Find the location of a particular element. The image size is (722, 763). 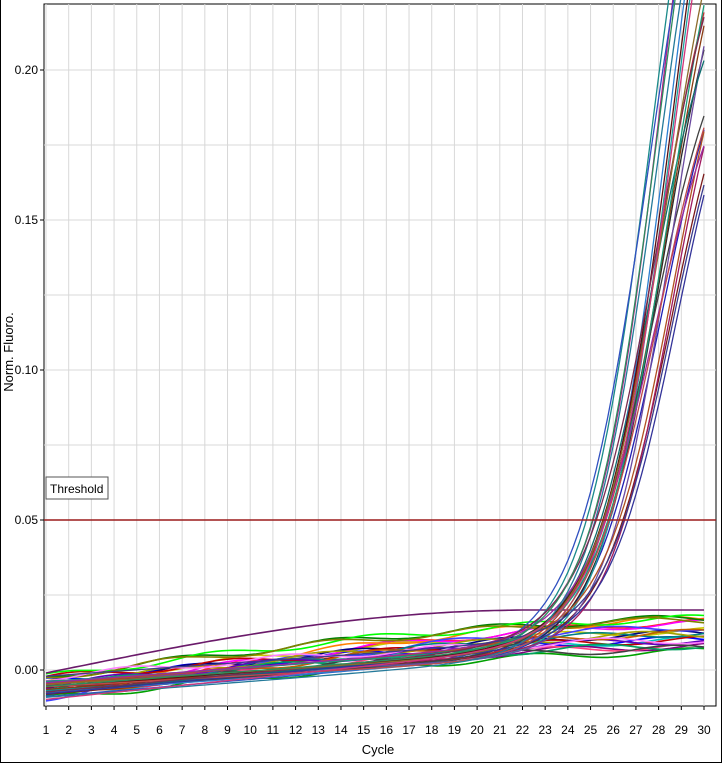

x-tick-label: 27 is located at coordinates (636, 730).